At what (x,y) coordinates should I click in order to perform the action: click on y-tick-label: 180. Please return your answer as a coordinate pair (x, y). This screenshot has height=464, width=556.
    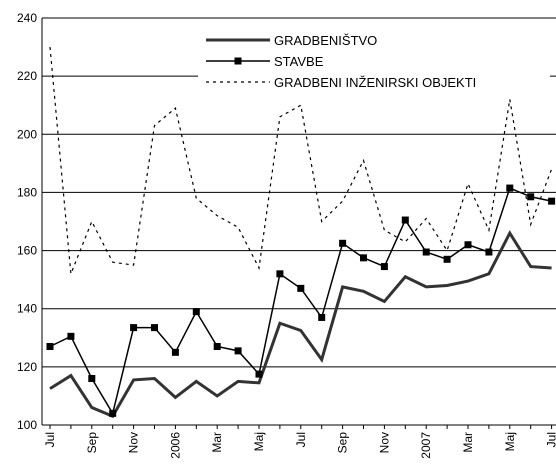
    Looking at the image, I should click on (27, 192).